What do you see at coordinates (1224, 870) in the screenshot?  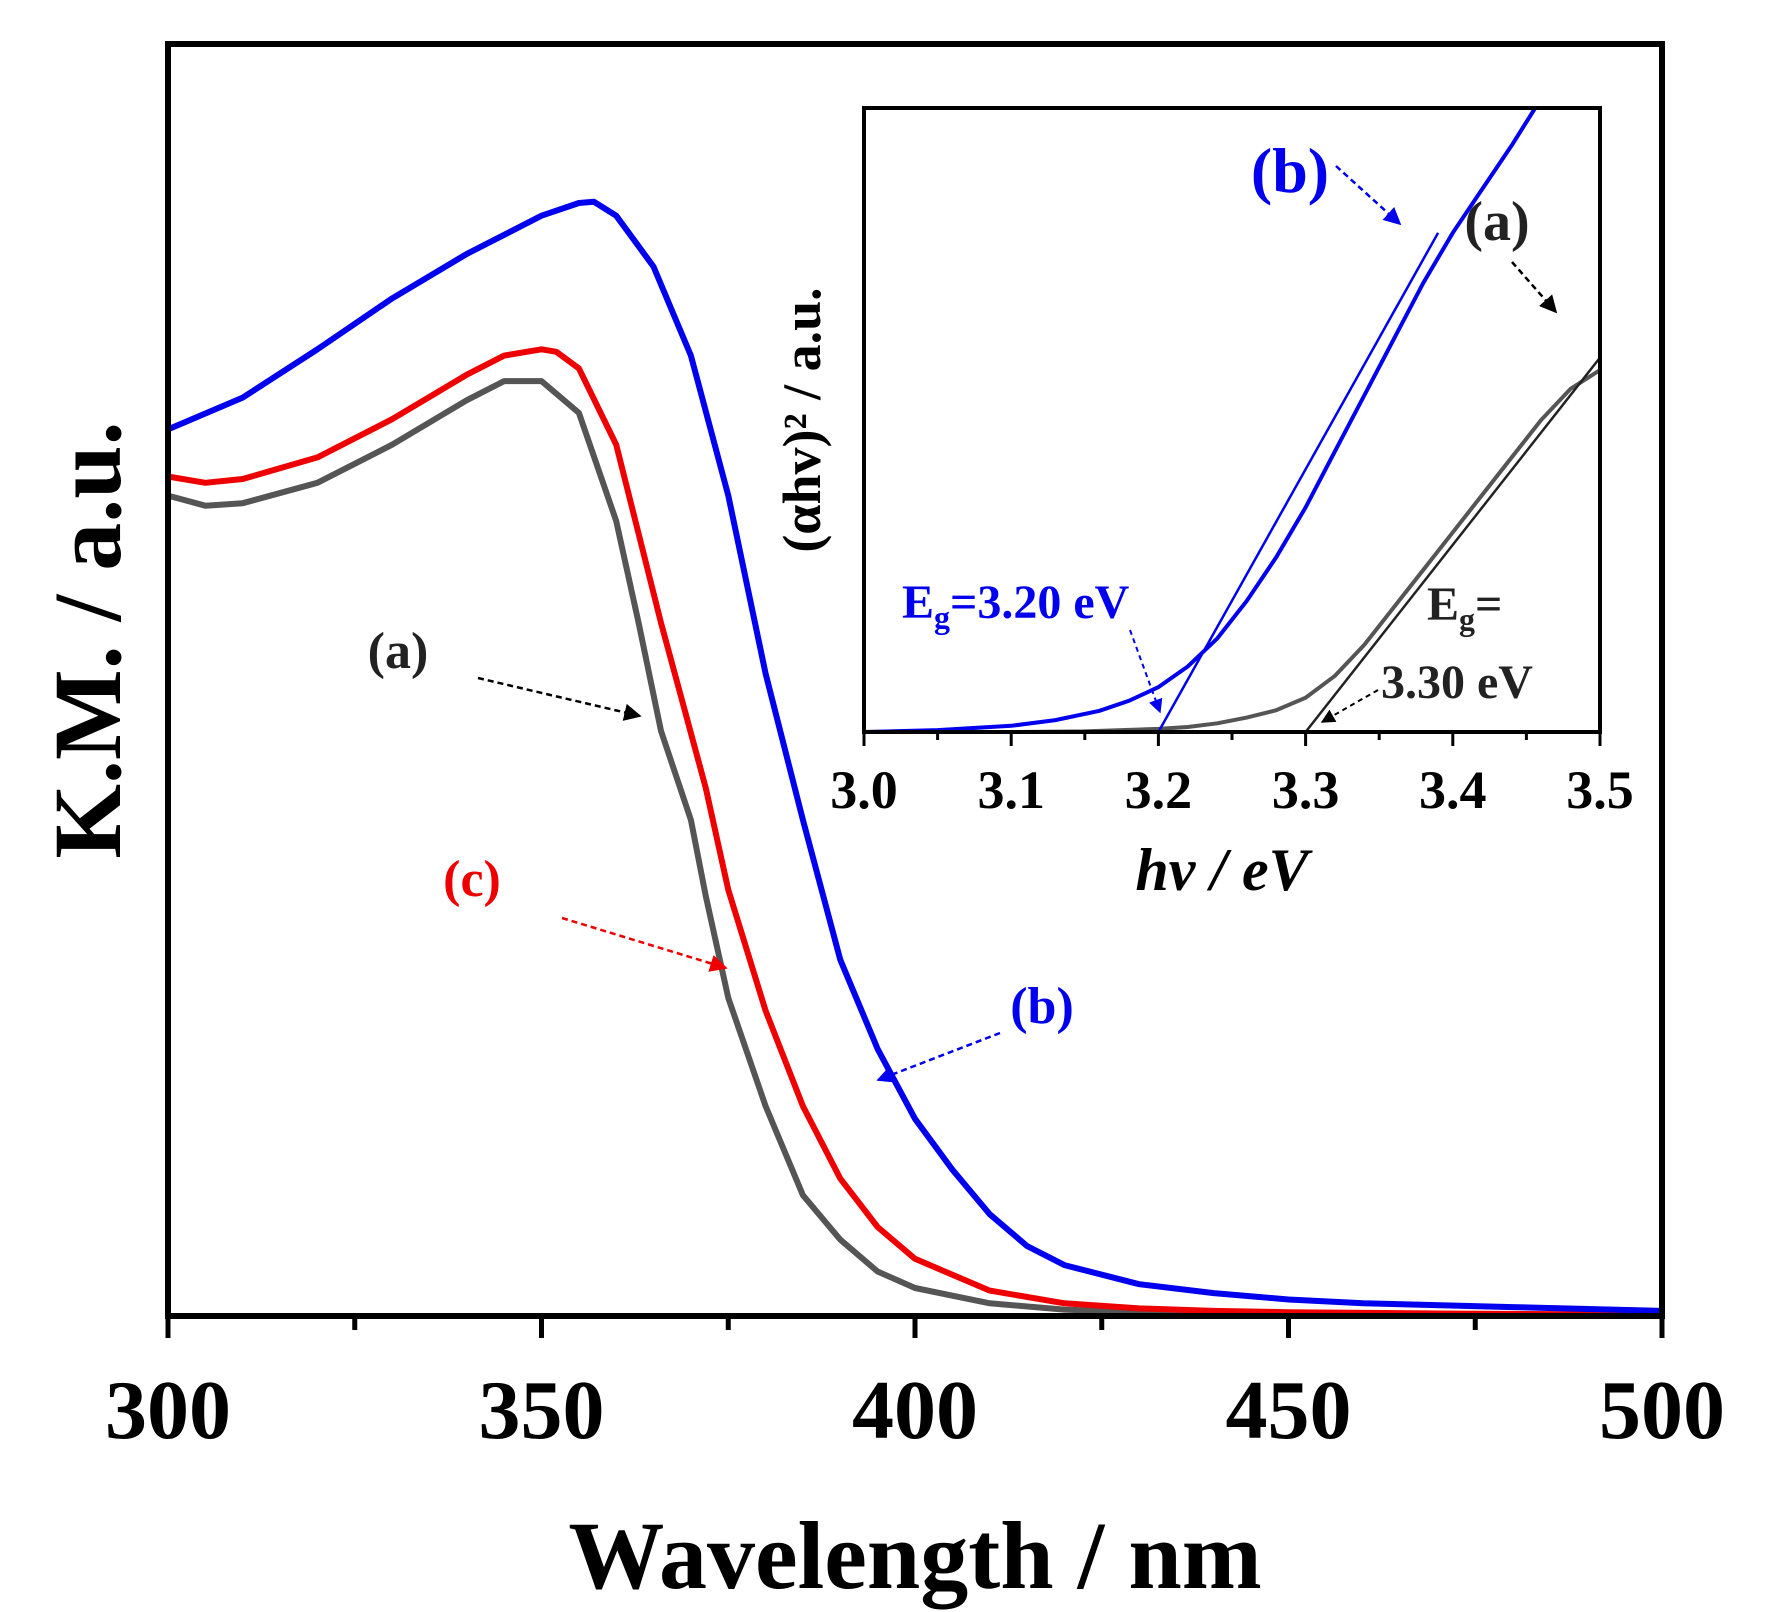 I see `inset-x-axis-title: hv / eV` at bounding box center [1224, 870].